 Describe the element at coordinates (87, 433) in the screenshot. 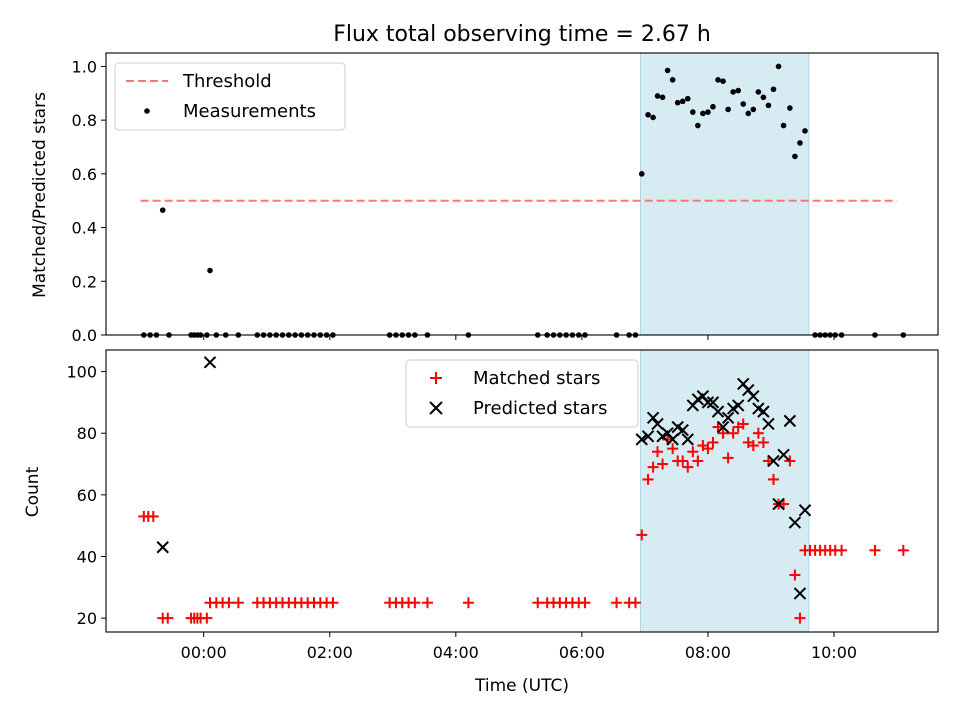

I see `y-tick-label: 80` at that location.